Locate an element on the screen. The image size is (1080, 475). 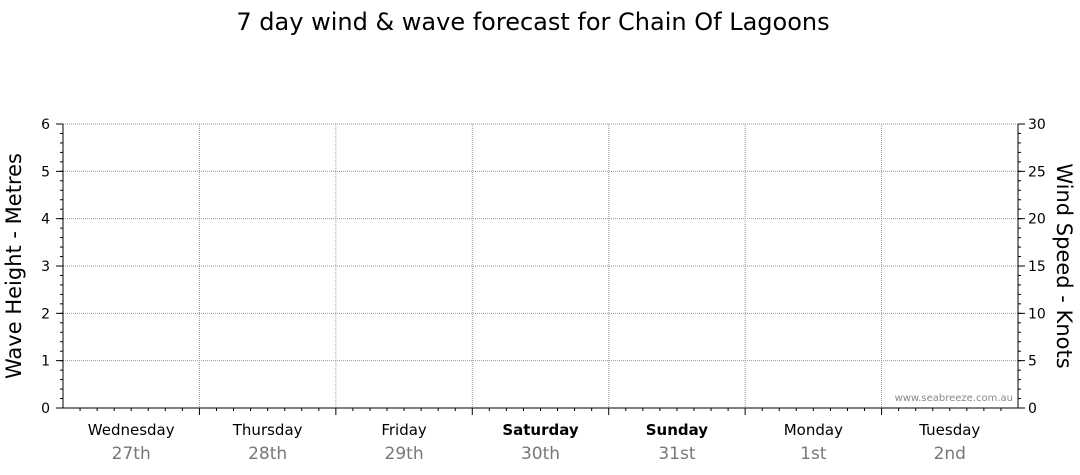
day-date-label: 2nd is located at coordinates (950, 454).